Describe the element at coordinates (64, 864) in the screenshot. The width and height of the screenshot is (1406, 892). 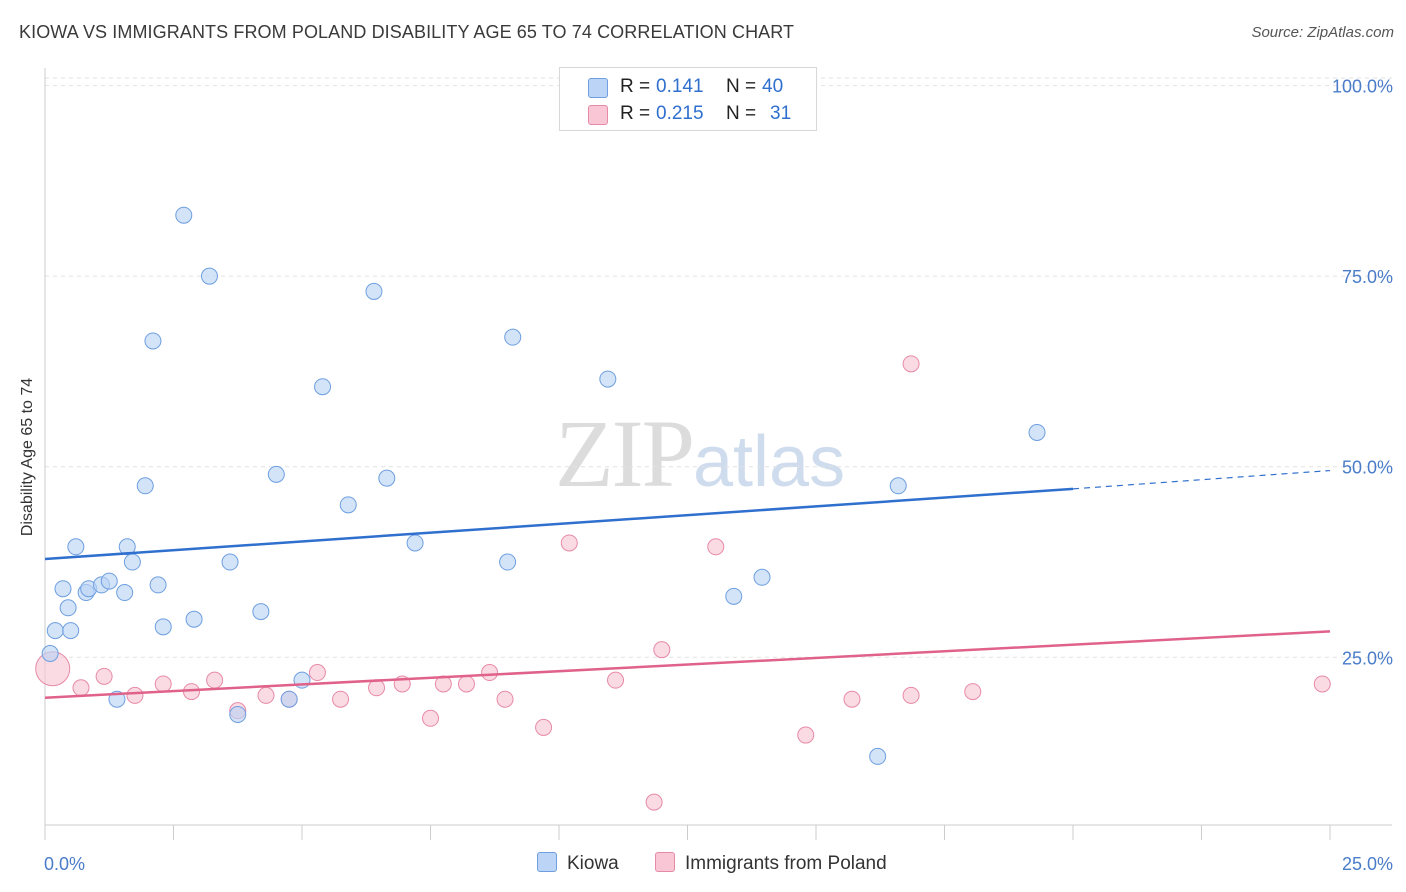
I see `x-tick-label: 0.0%` at that location.